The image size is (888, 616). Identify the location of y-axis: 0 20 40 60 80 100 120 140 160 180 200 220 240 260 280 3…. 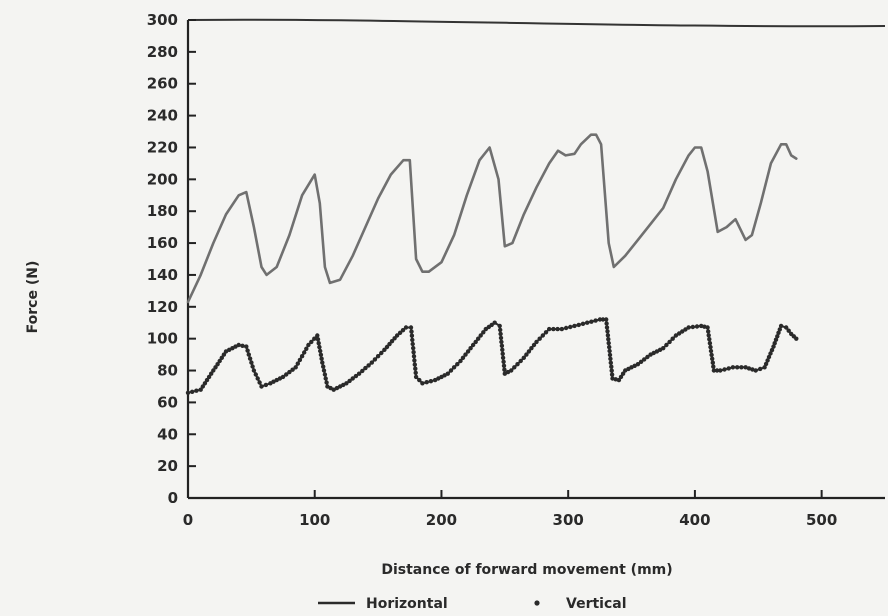
(171, 259).